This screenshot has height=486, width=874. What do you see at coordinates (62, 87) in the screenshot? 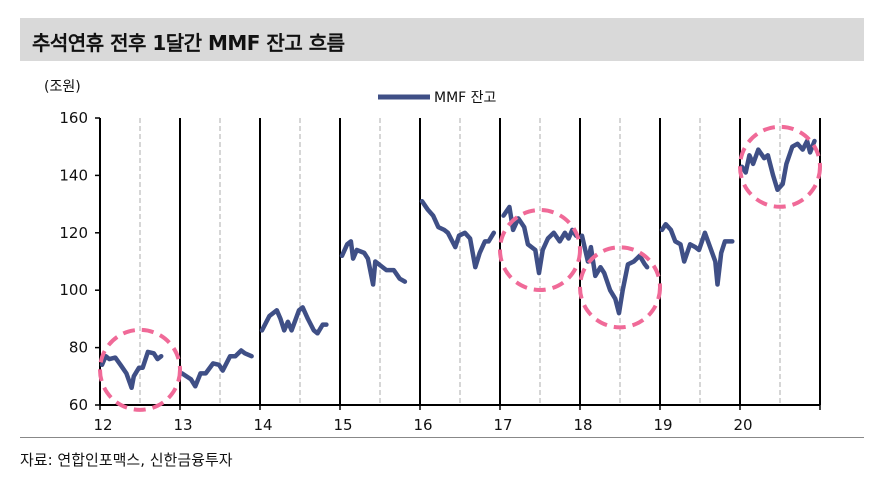
I see `y-axis-unit: (조원)` at bounding box center [62, 87].